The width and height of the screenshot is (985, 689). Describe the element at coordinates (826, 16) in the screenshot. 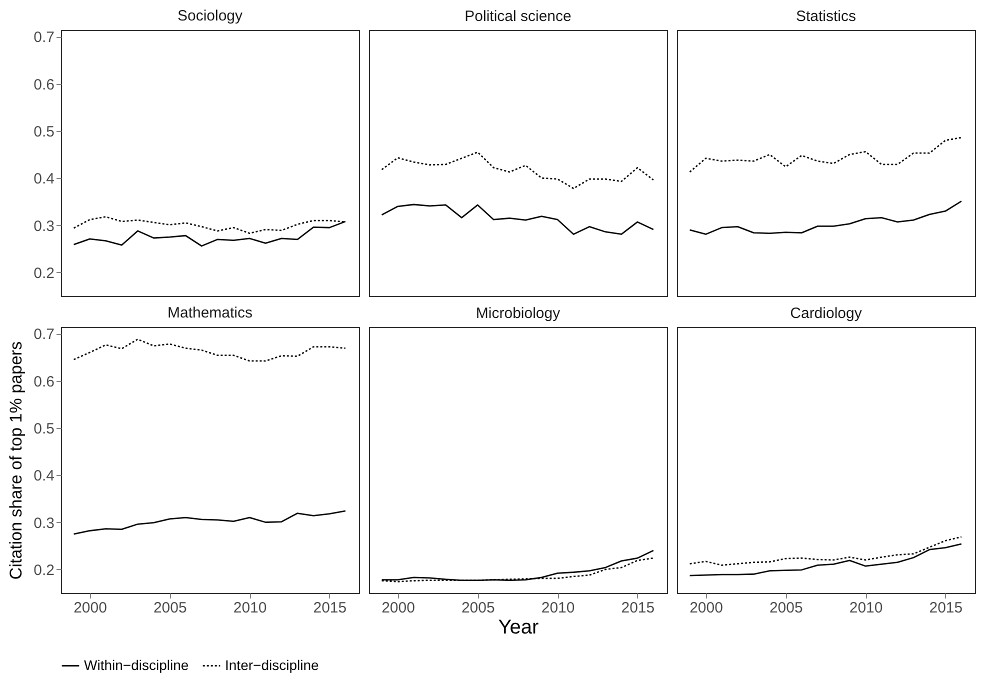

I see `chart-title: Statistics` at that location.